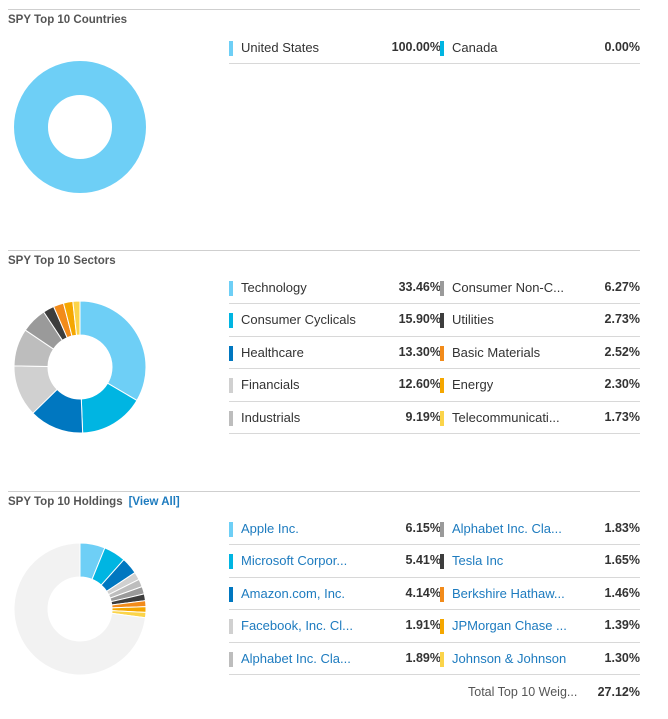  I want to click on countries-slice, so click(80, 127).